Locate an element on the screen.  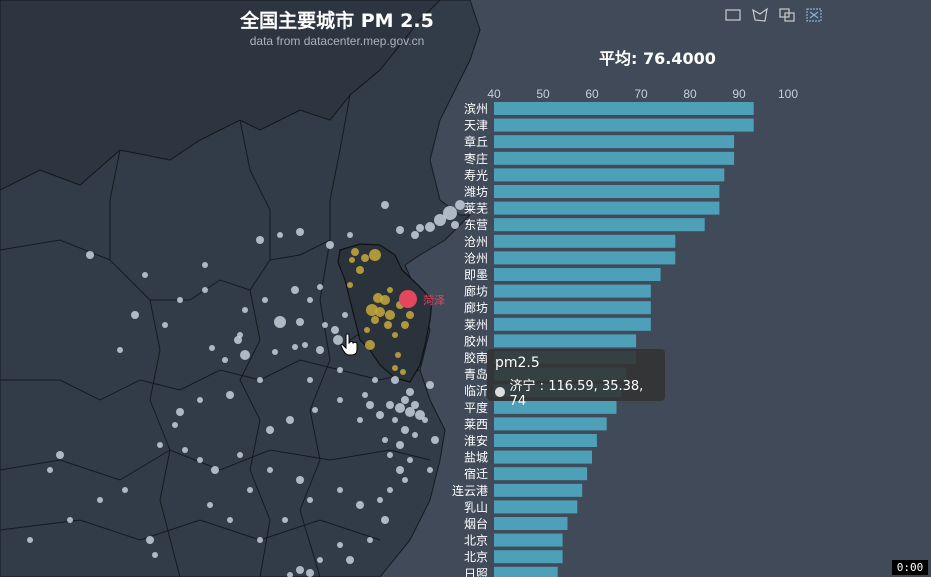
rect-select-icon is located at coordinates (733, 15).